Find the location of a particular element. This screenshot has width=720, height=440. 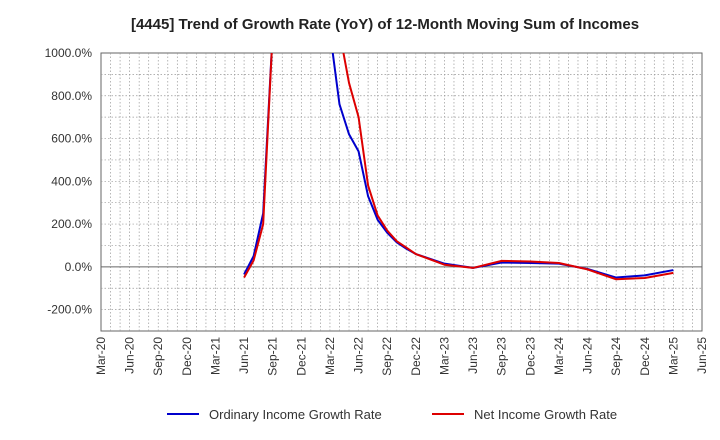

x-tick-label: Jun-24 is located at coordinates (588, 355).